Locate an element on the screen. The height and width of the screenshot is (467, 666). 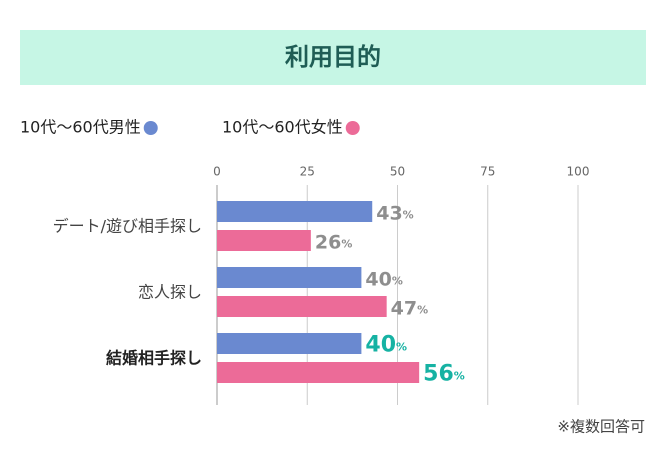
note: ※複数回答可 is located at coordinates (601, 427).